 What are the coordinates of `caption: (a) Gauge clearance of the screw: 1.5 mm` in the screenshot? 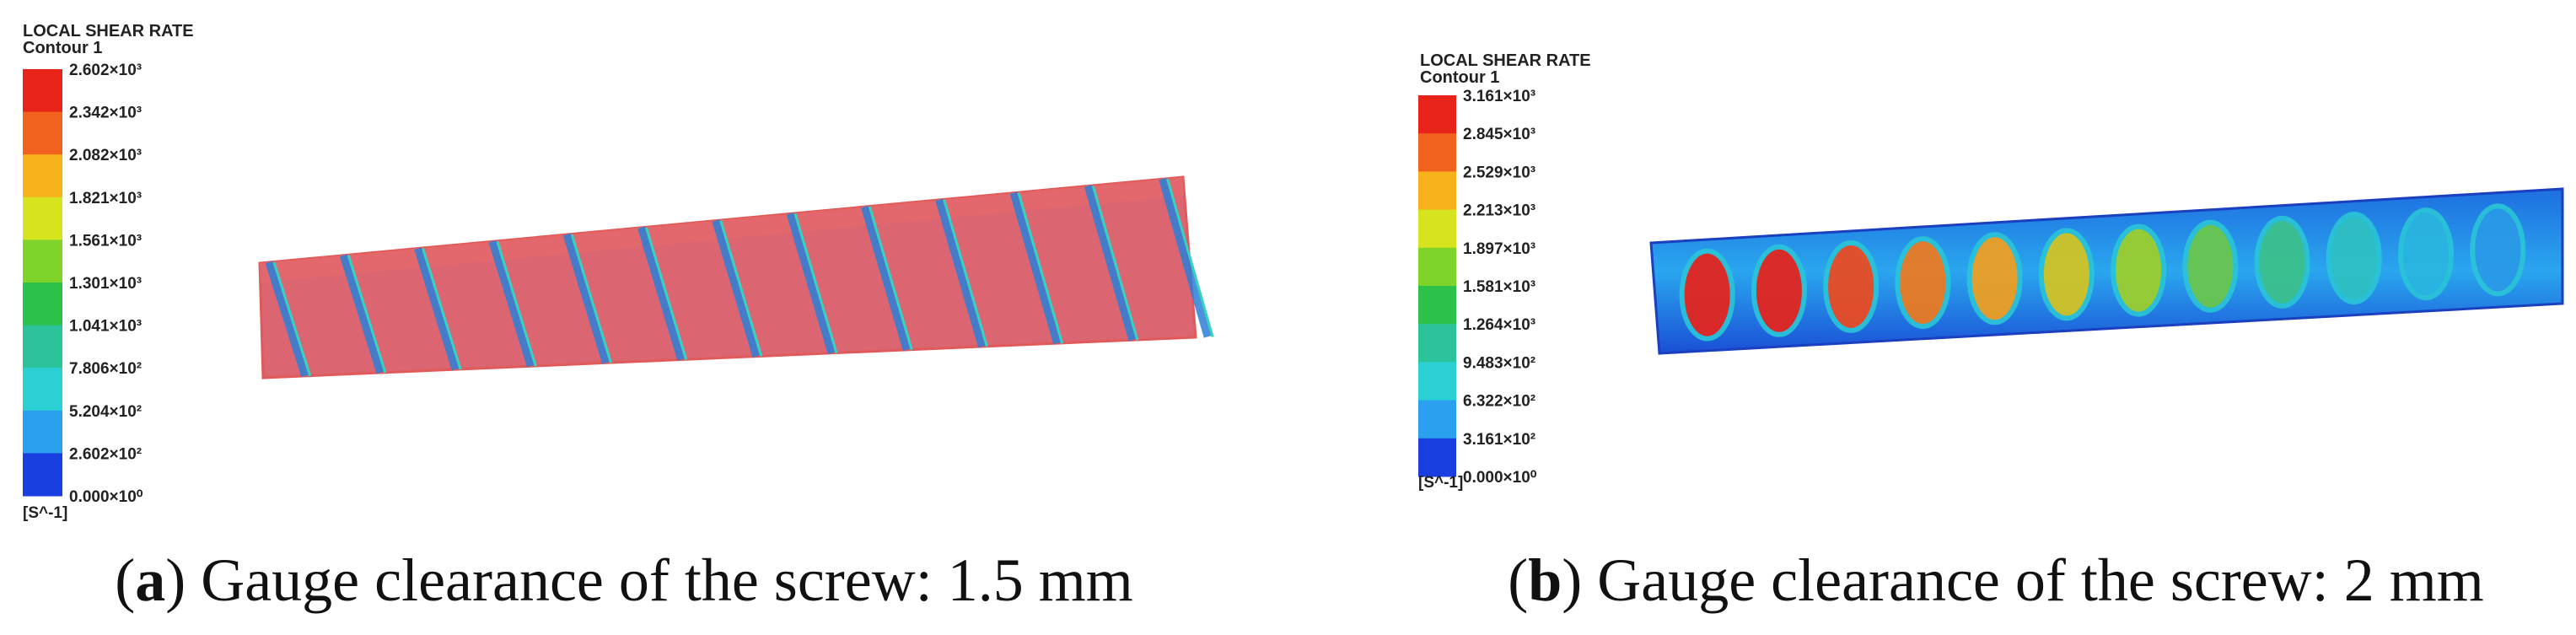 It's located at (623, 580).